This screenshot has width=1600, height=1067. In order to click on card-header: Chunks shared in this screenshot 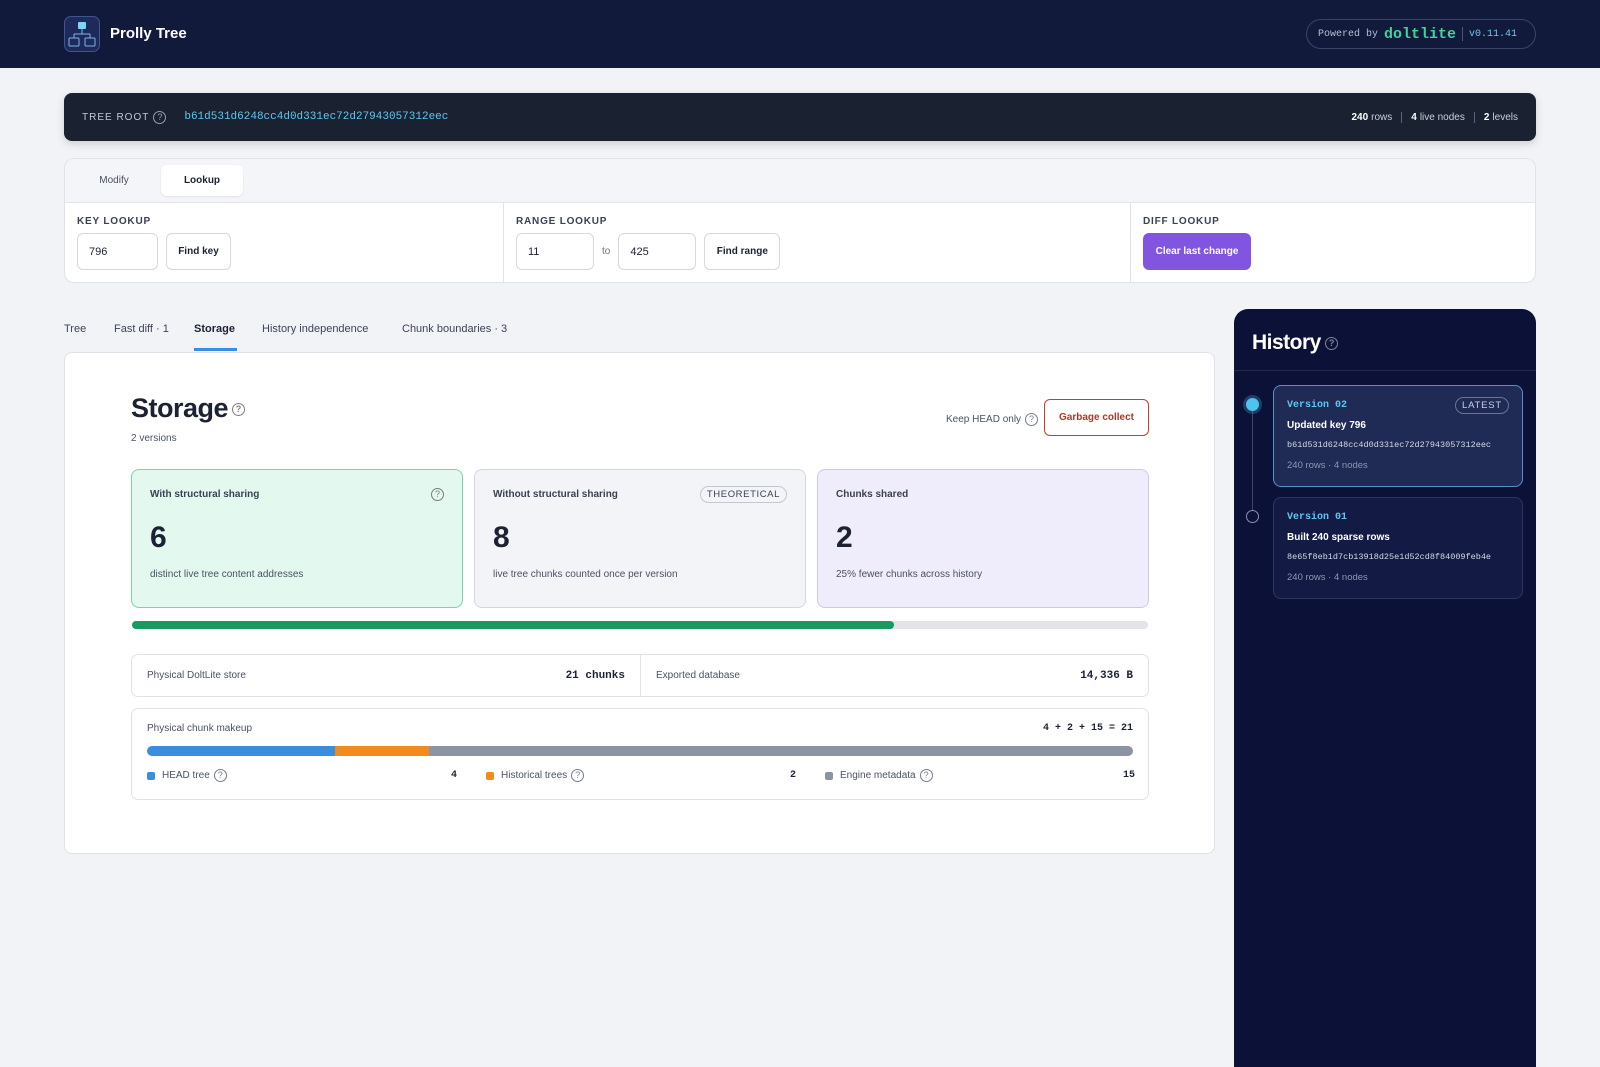, I will do `click(983, 494)`.